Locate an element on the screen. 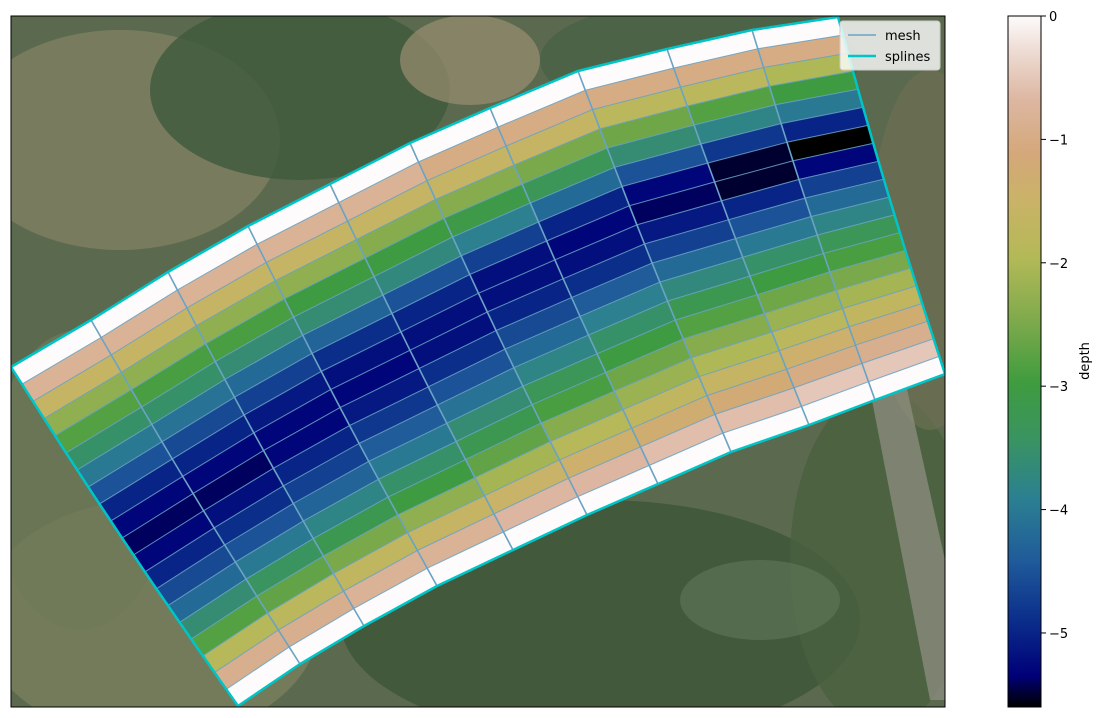 The height and width of the screenshot is (718, 1101). colorbar-tick-label: 0 is located at coordinates (1053, 17).